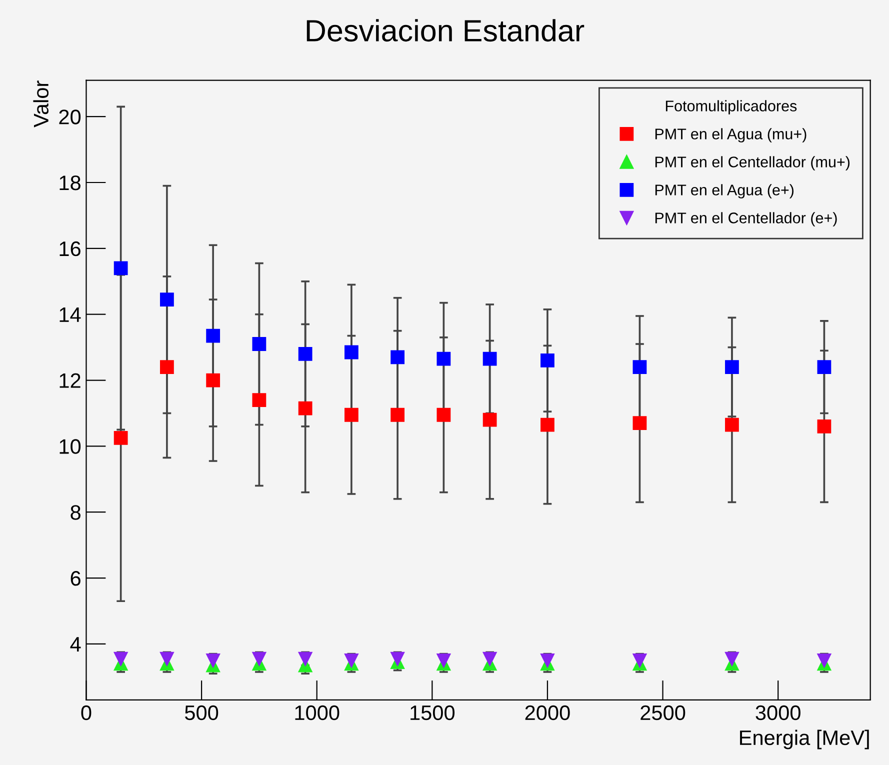 The height and width of the screenshot is (765, 889). Describe the element at coordinates (70, 380) in the screenshot. I see `y-tick-label: 12` at that location.